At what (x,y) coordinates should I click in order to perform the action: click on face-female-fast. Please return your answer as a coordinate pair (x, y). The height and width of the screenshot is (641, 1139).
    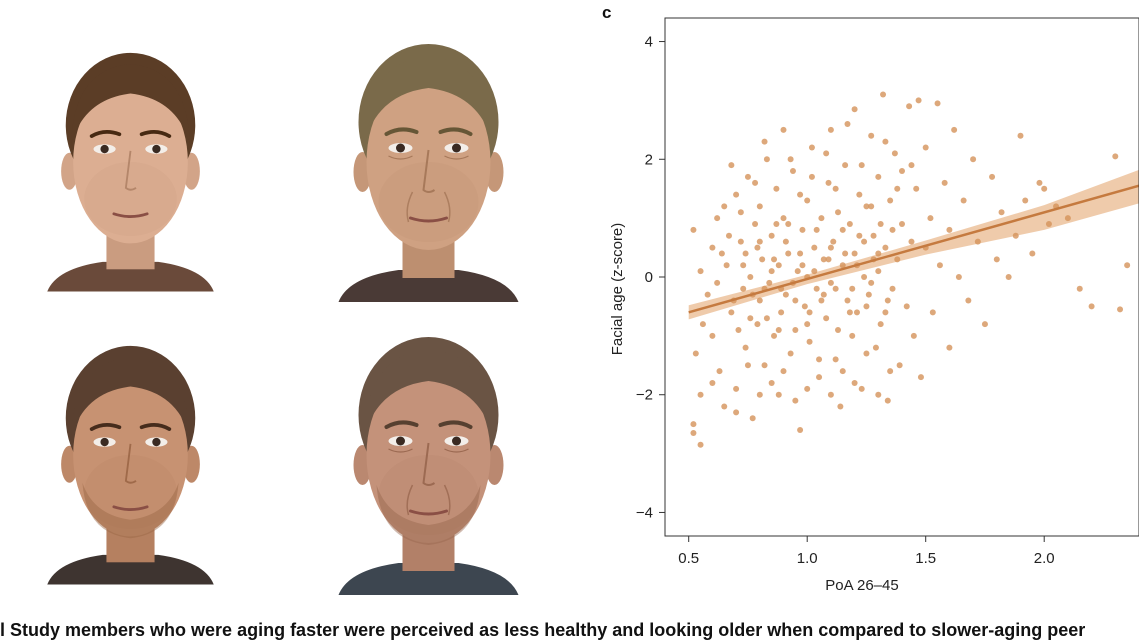
    Looking at the image, I should click on (428, 162).